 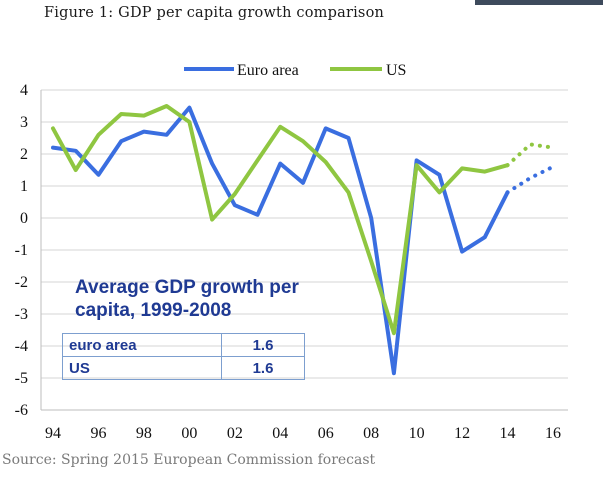 What do you see at coordinates (268, 70) in the screenshot?
I see `legend-label-euro-area: Euro area` at bounding box center [268, 70].